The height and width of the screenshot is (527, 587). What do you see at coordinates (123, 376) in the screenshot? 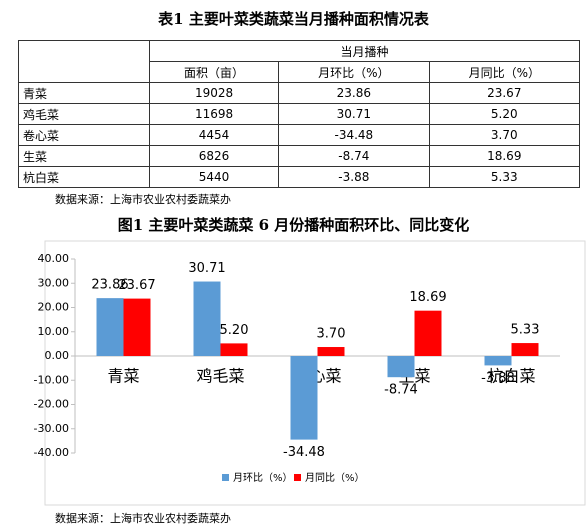
I see `x-tick-label: 青菜` at bounding box center [123, 376].